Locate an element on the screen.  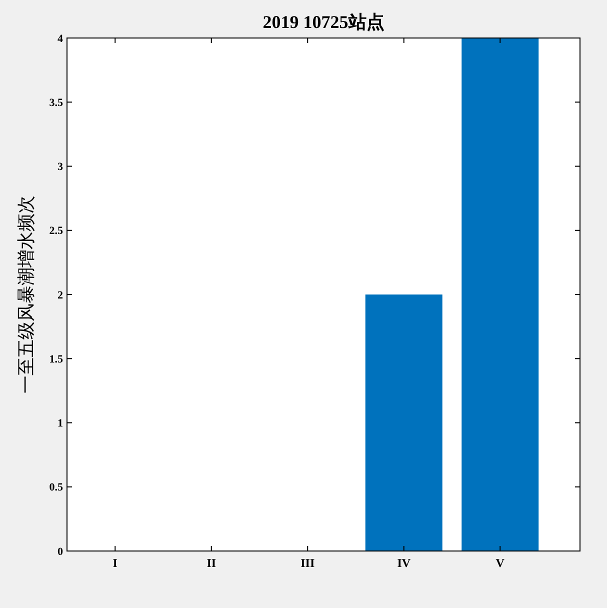
y-tick-label: 3.5 is located at coordinates (56, 102).